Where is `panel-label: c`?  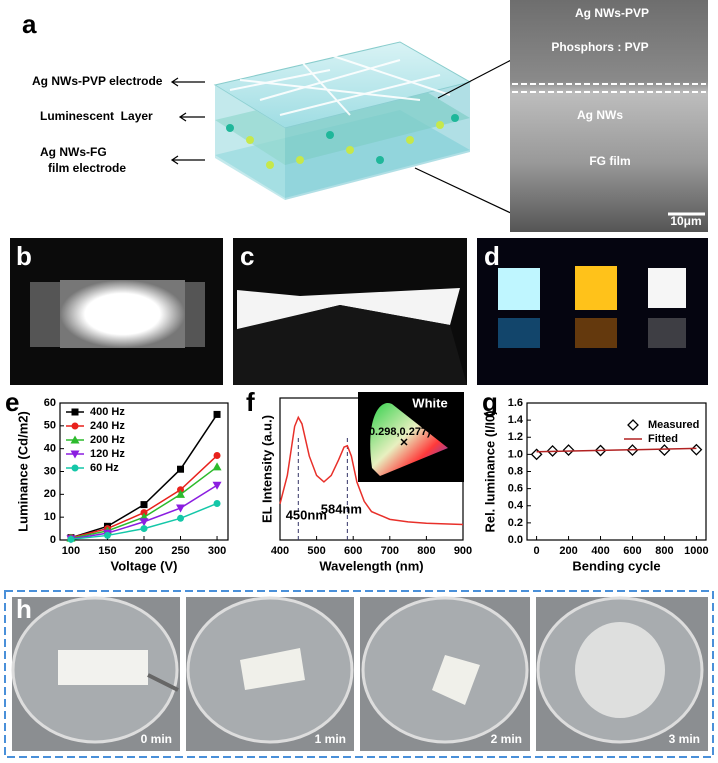
panel-label: c is located at coordinates (247, 256).